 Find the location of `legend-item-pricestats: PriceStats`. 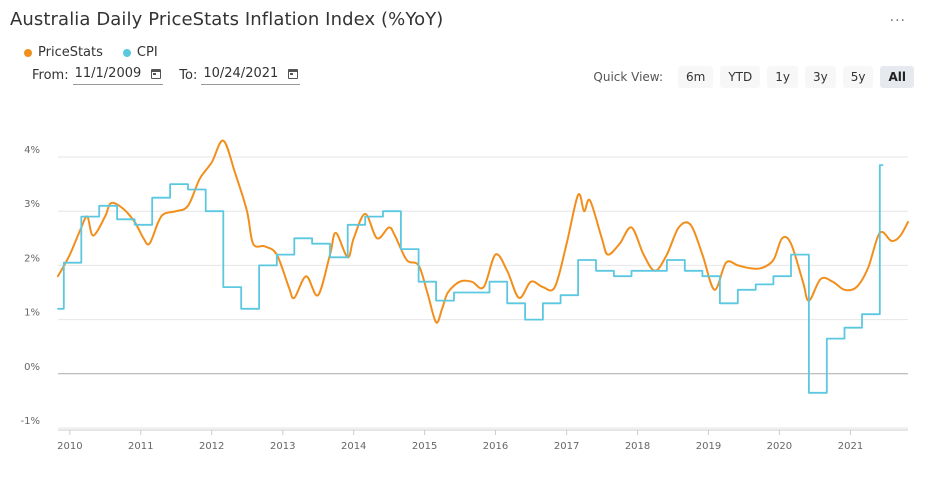

legend-item-pricestats: PriceStats is located at coordinates (63, 52).